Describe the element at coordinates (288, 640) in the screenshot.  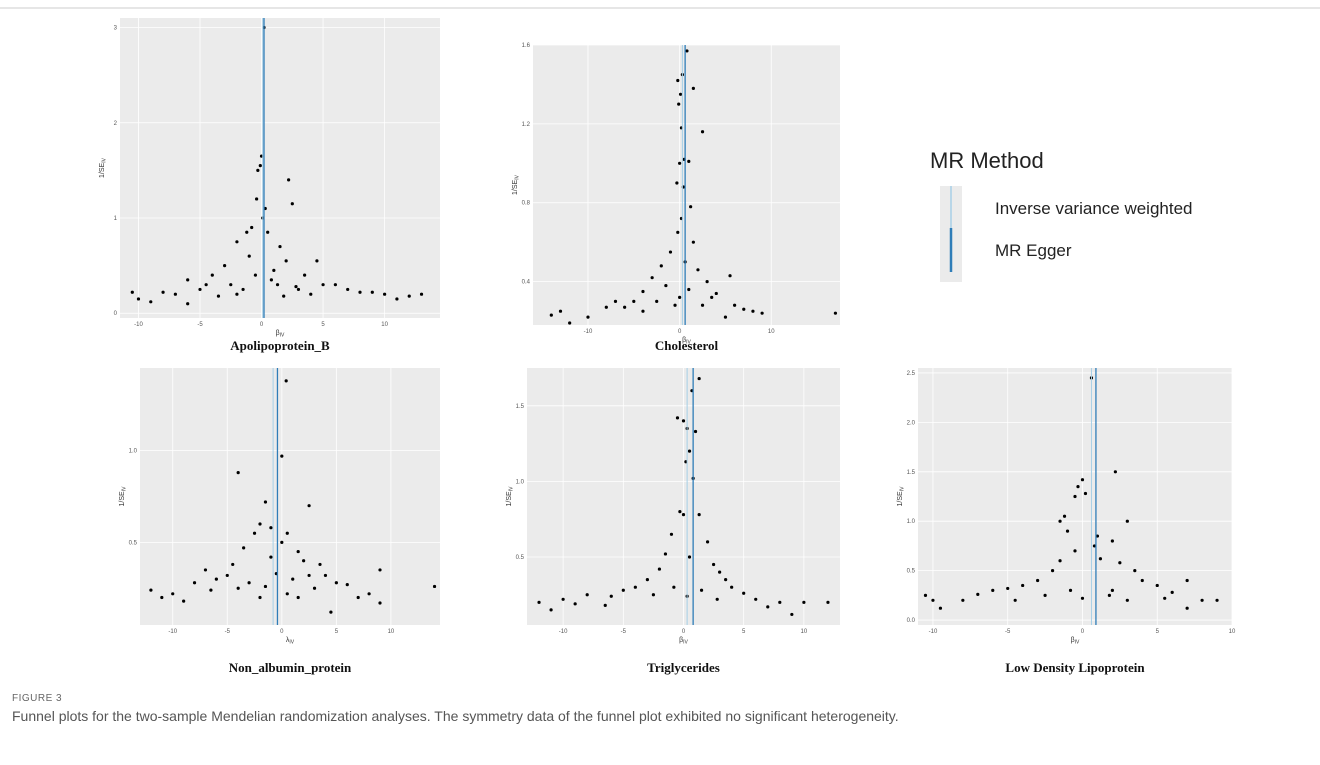
I see `x-axis-label-main: λ` at that location.